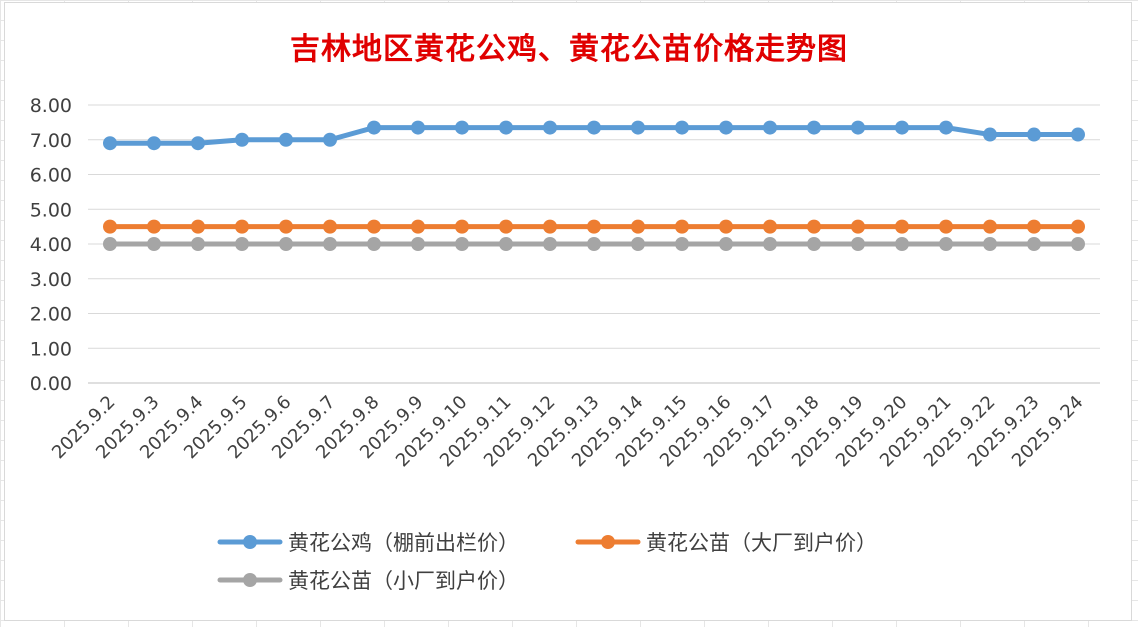 This screenshot has height=627, width=1138. I want to click on chart-title: 吉林地区黄花公鸡、黄花公苗价格走势图, so click(569, 49).